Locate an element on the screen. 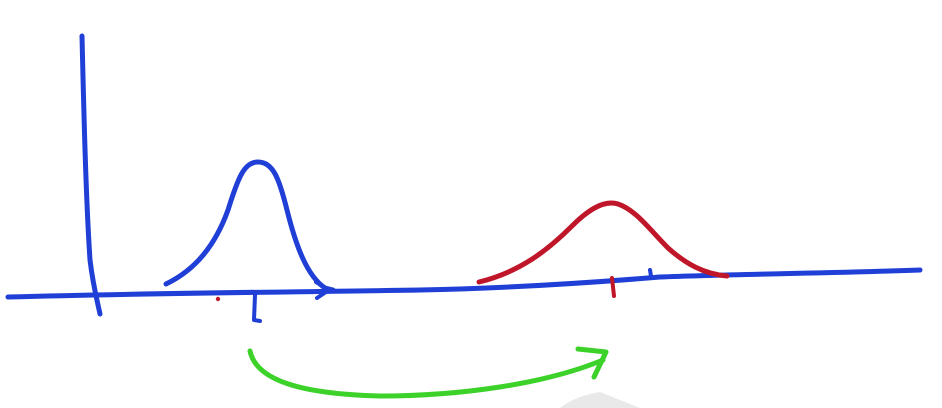 This screenshot has width=942, height=408. shifted-mean-tick is located at coordinates (613, 287).